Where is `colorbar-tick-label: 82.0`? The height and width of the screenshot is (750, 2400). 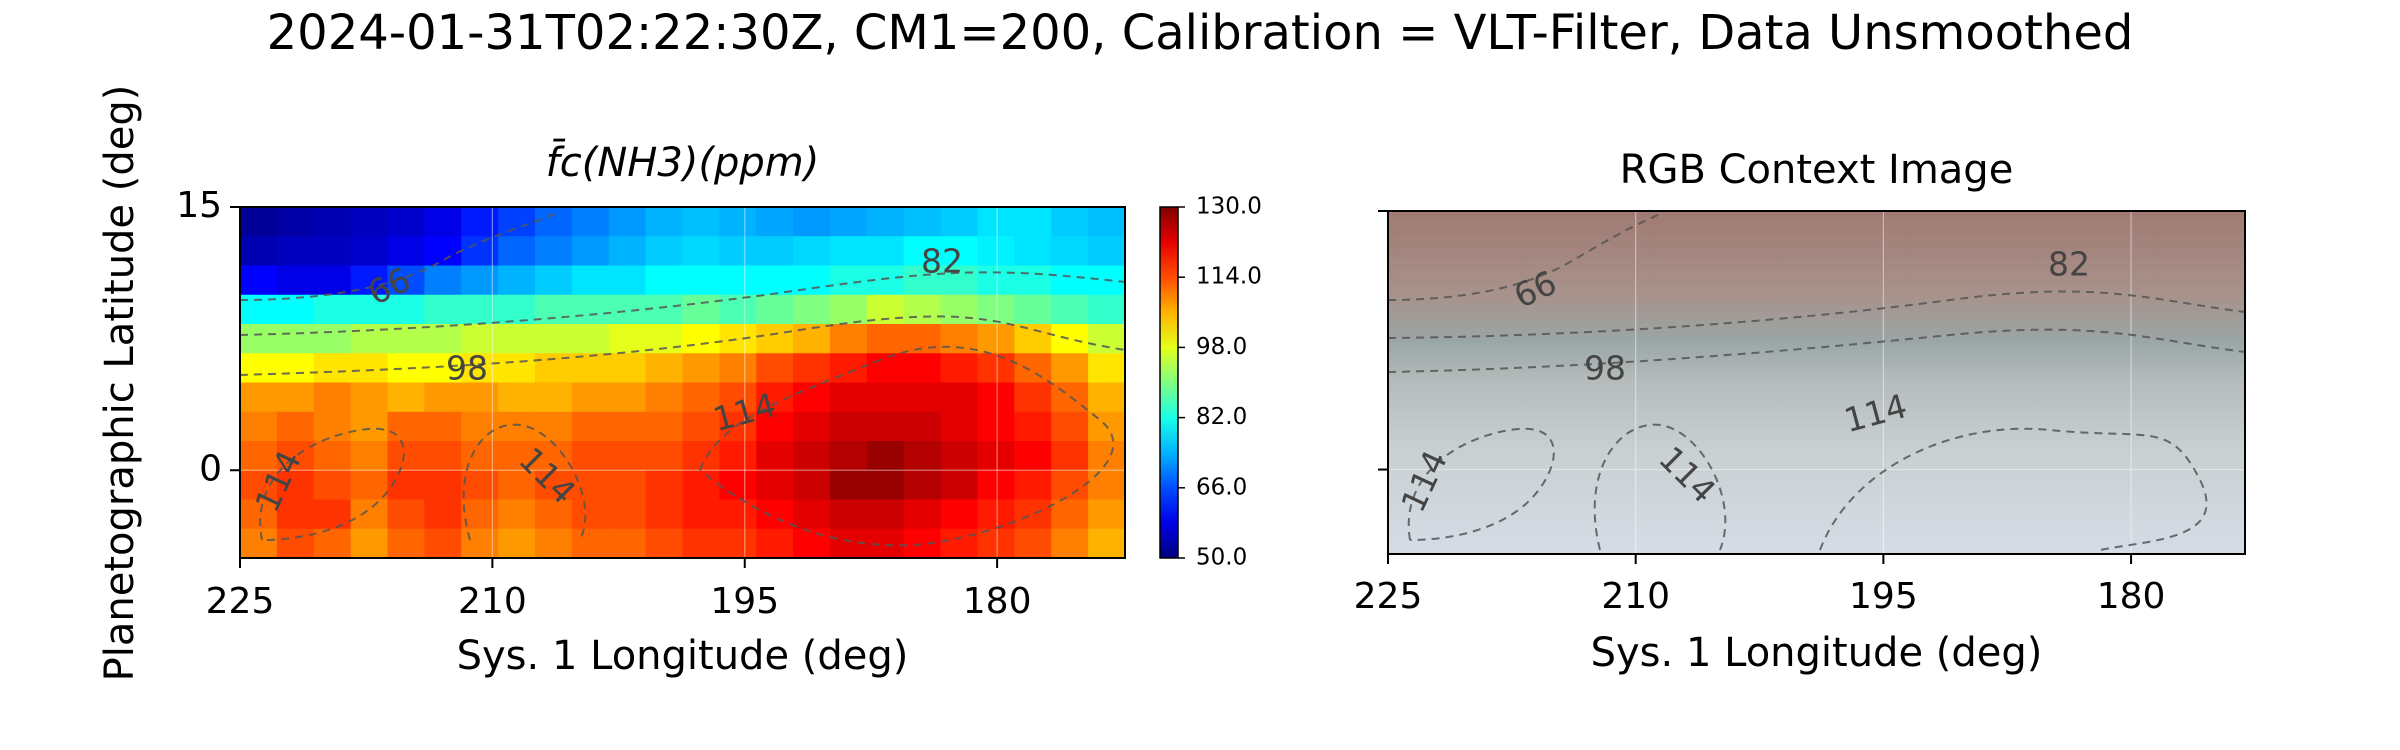
colorbar-tick-label: 82.0 is located at coordinates (1221, 417).